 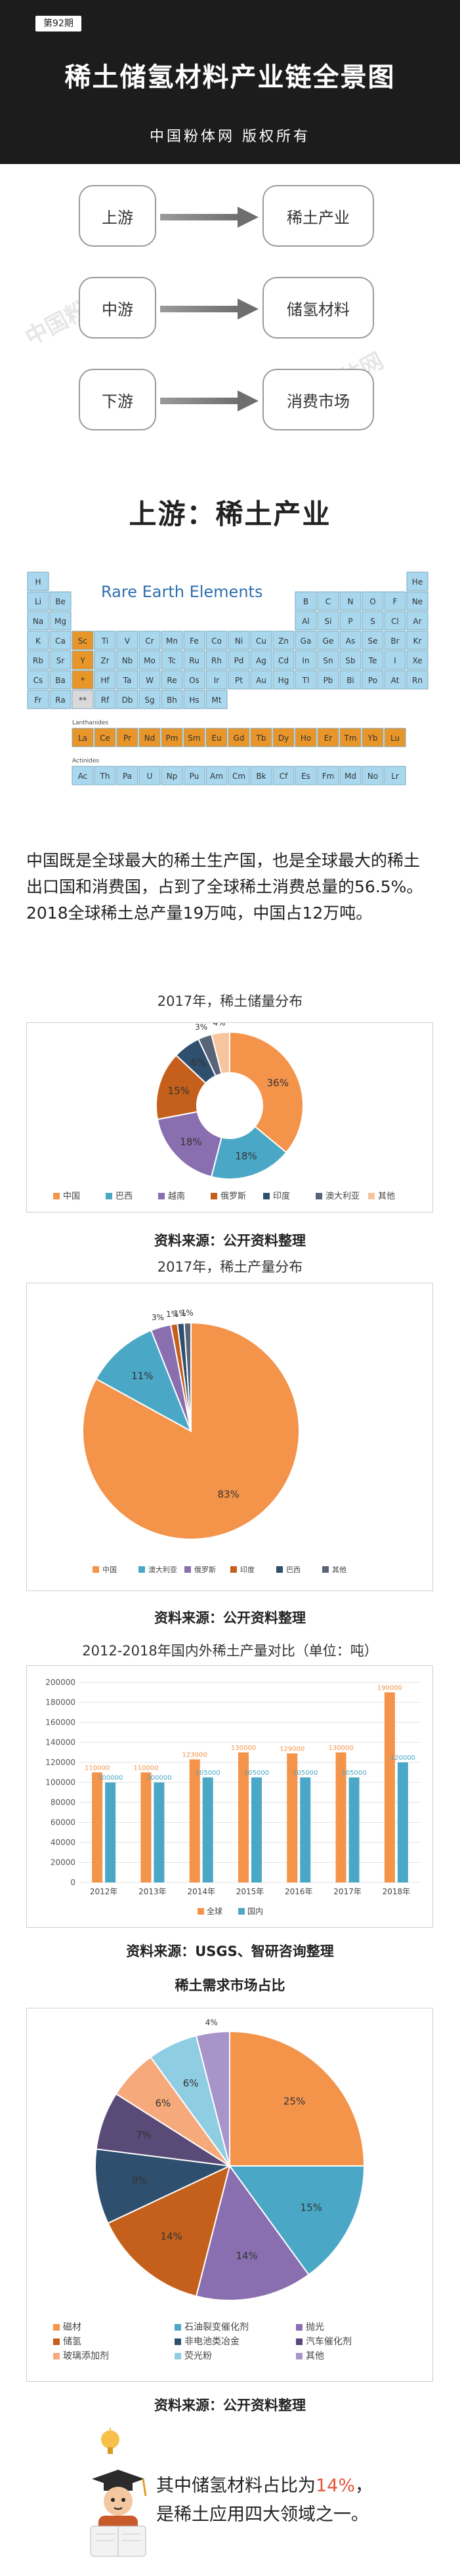 What do you see at coordinates (181, 592) in the screenshot?
I see `periodic-table-heading: Rare Earth Elements` at bounding box center [181, 592].